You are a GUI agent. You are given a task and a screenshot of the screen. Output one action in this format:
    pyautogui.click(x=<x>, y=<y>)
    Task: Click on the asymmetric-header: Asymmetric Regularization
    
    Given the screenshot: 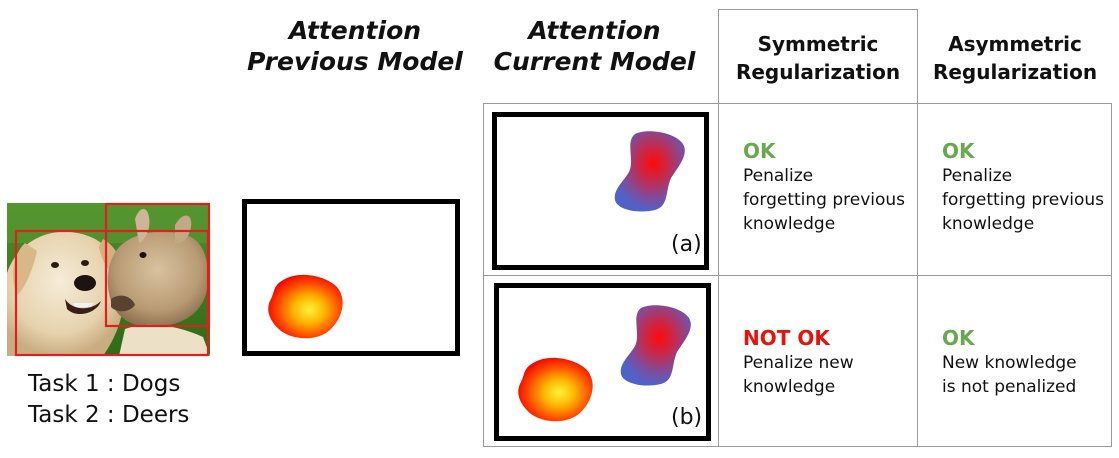 What is the action you would take?
    pyautogui.click(x=1015, y=58)
    